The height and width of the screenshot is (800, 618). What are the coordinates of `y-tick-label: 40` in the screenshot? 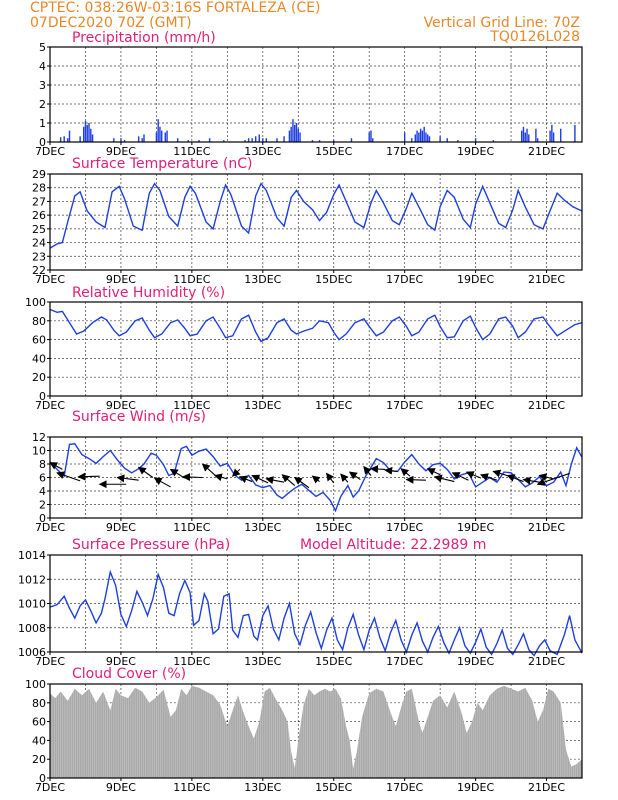 It's located at (39, 740).